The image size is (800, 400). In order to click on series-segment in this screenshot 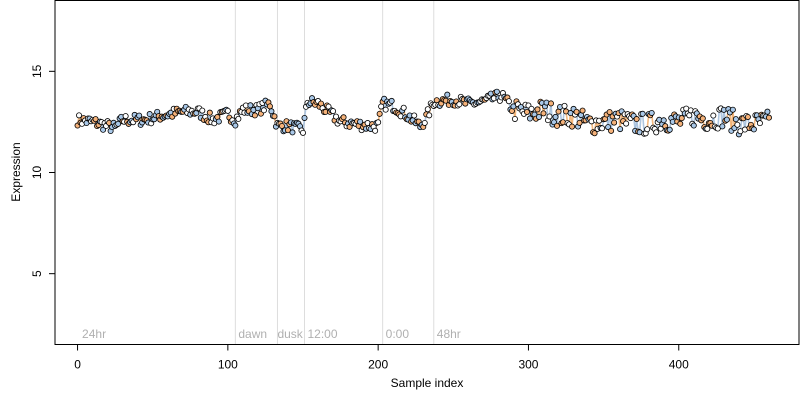, I will do `click(719, 119)`.